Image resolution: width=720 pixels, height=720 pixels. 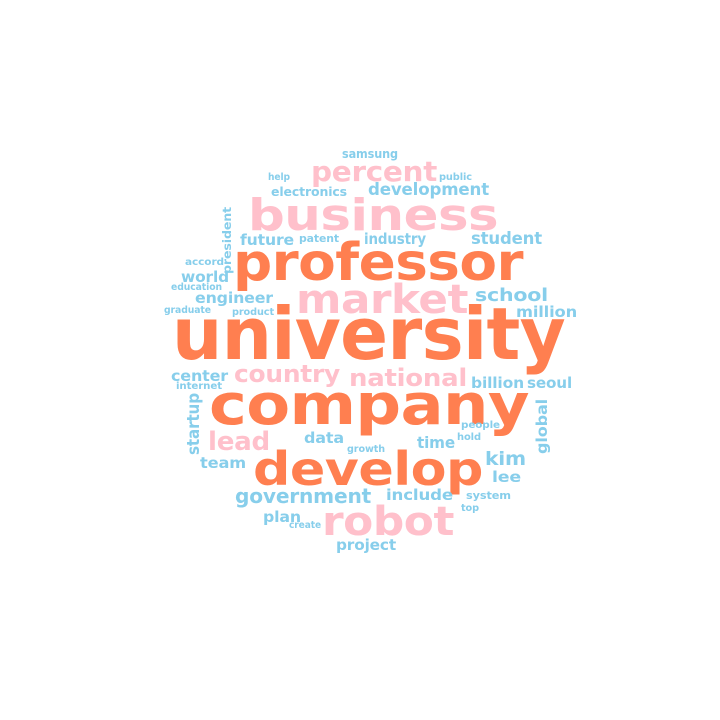 What do you see at coordinates (305, 525) in the screenshot?
I see `word-create: create` at bounding box center [305, 525].